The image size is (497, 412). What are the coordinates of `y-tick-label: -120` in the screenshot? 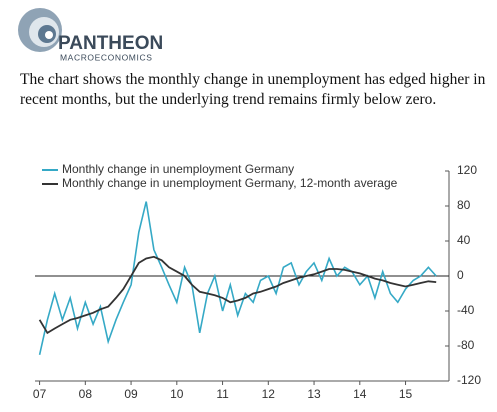 It's located at (469, 380).